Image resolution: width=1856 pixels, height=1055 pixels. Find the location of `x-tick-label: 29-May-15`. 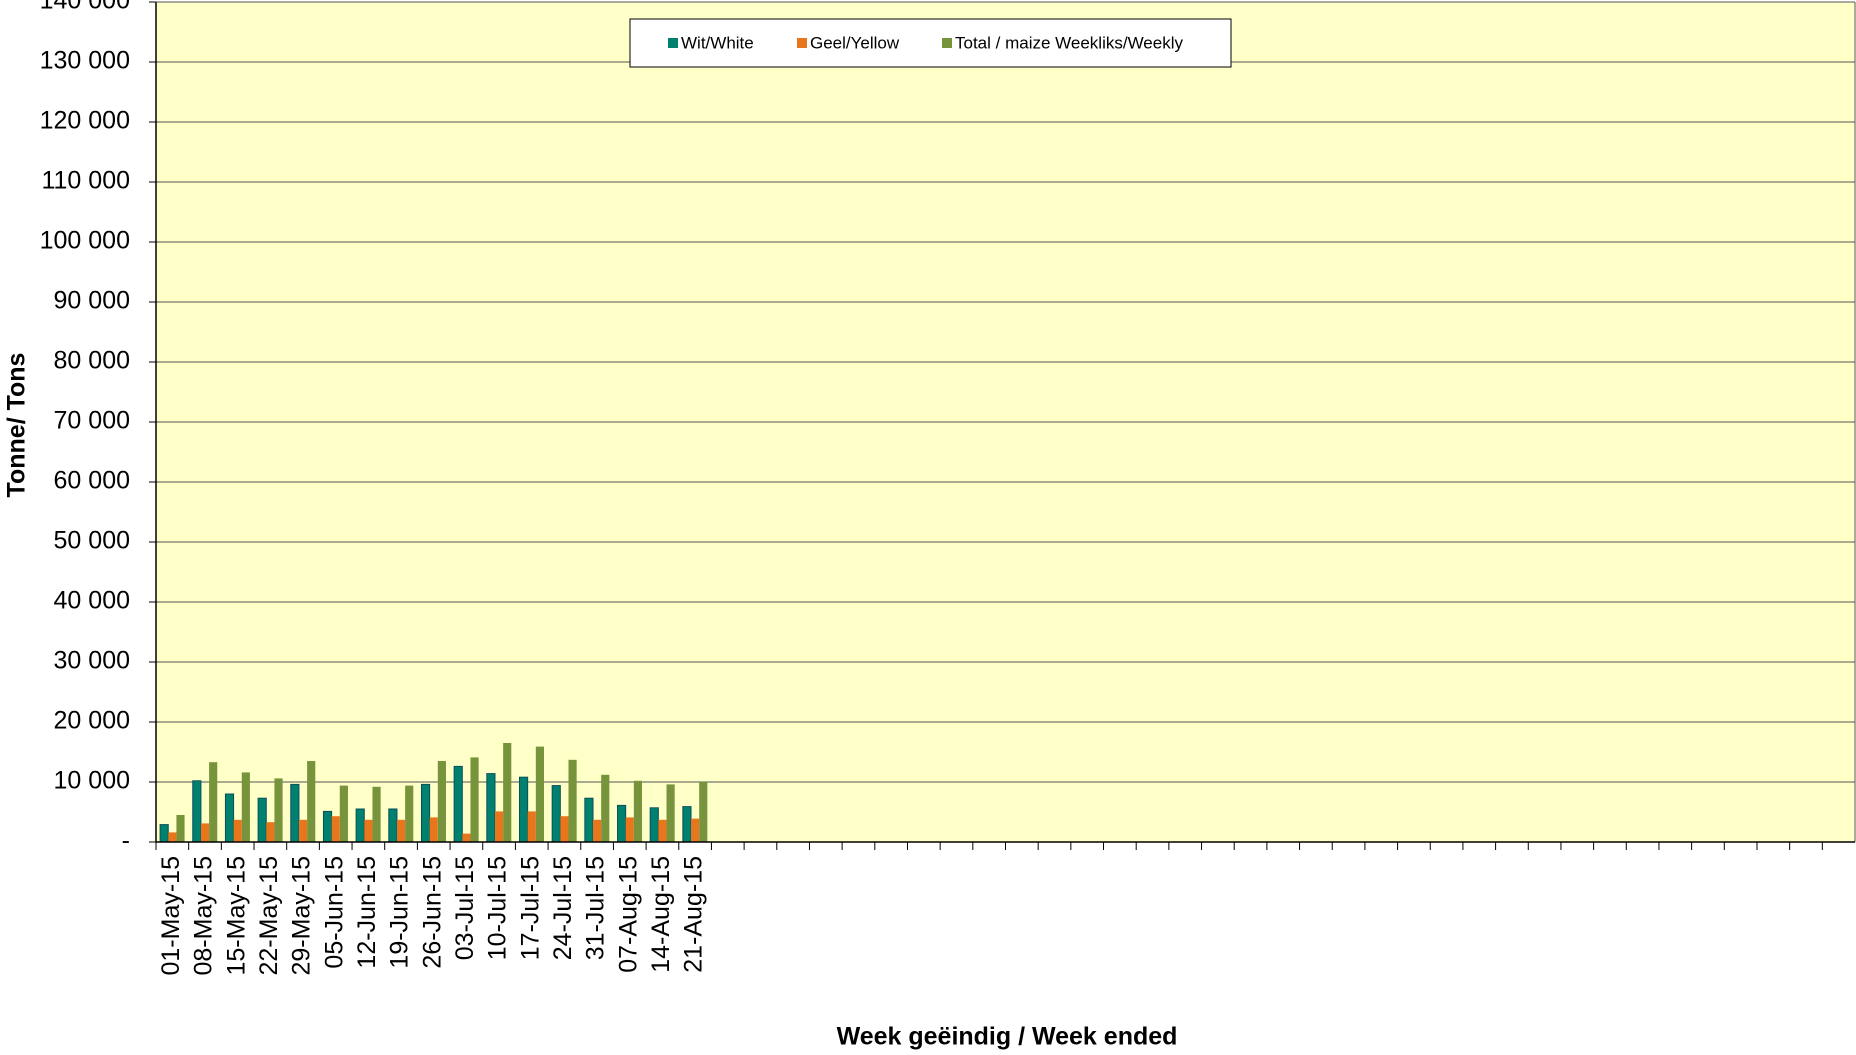

x-tick-label: 29-May-15 is located at coordinates (302, 916).